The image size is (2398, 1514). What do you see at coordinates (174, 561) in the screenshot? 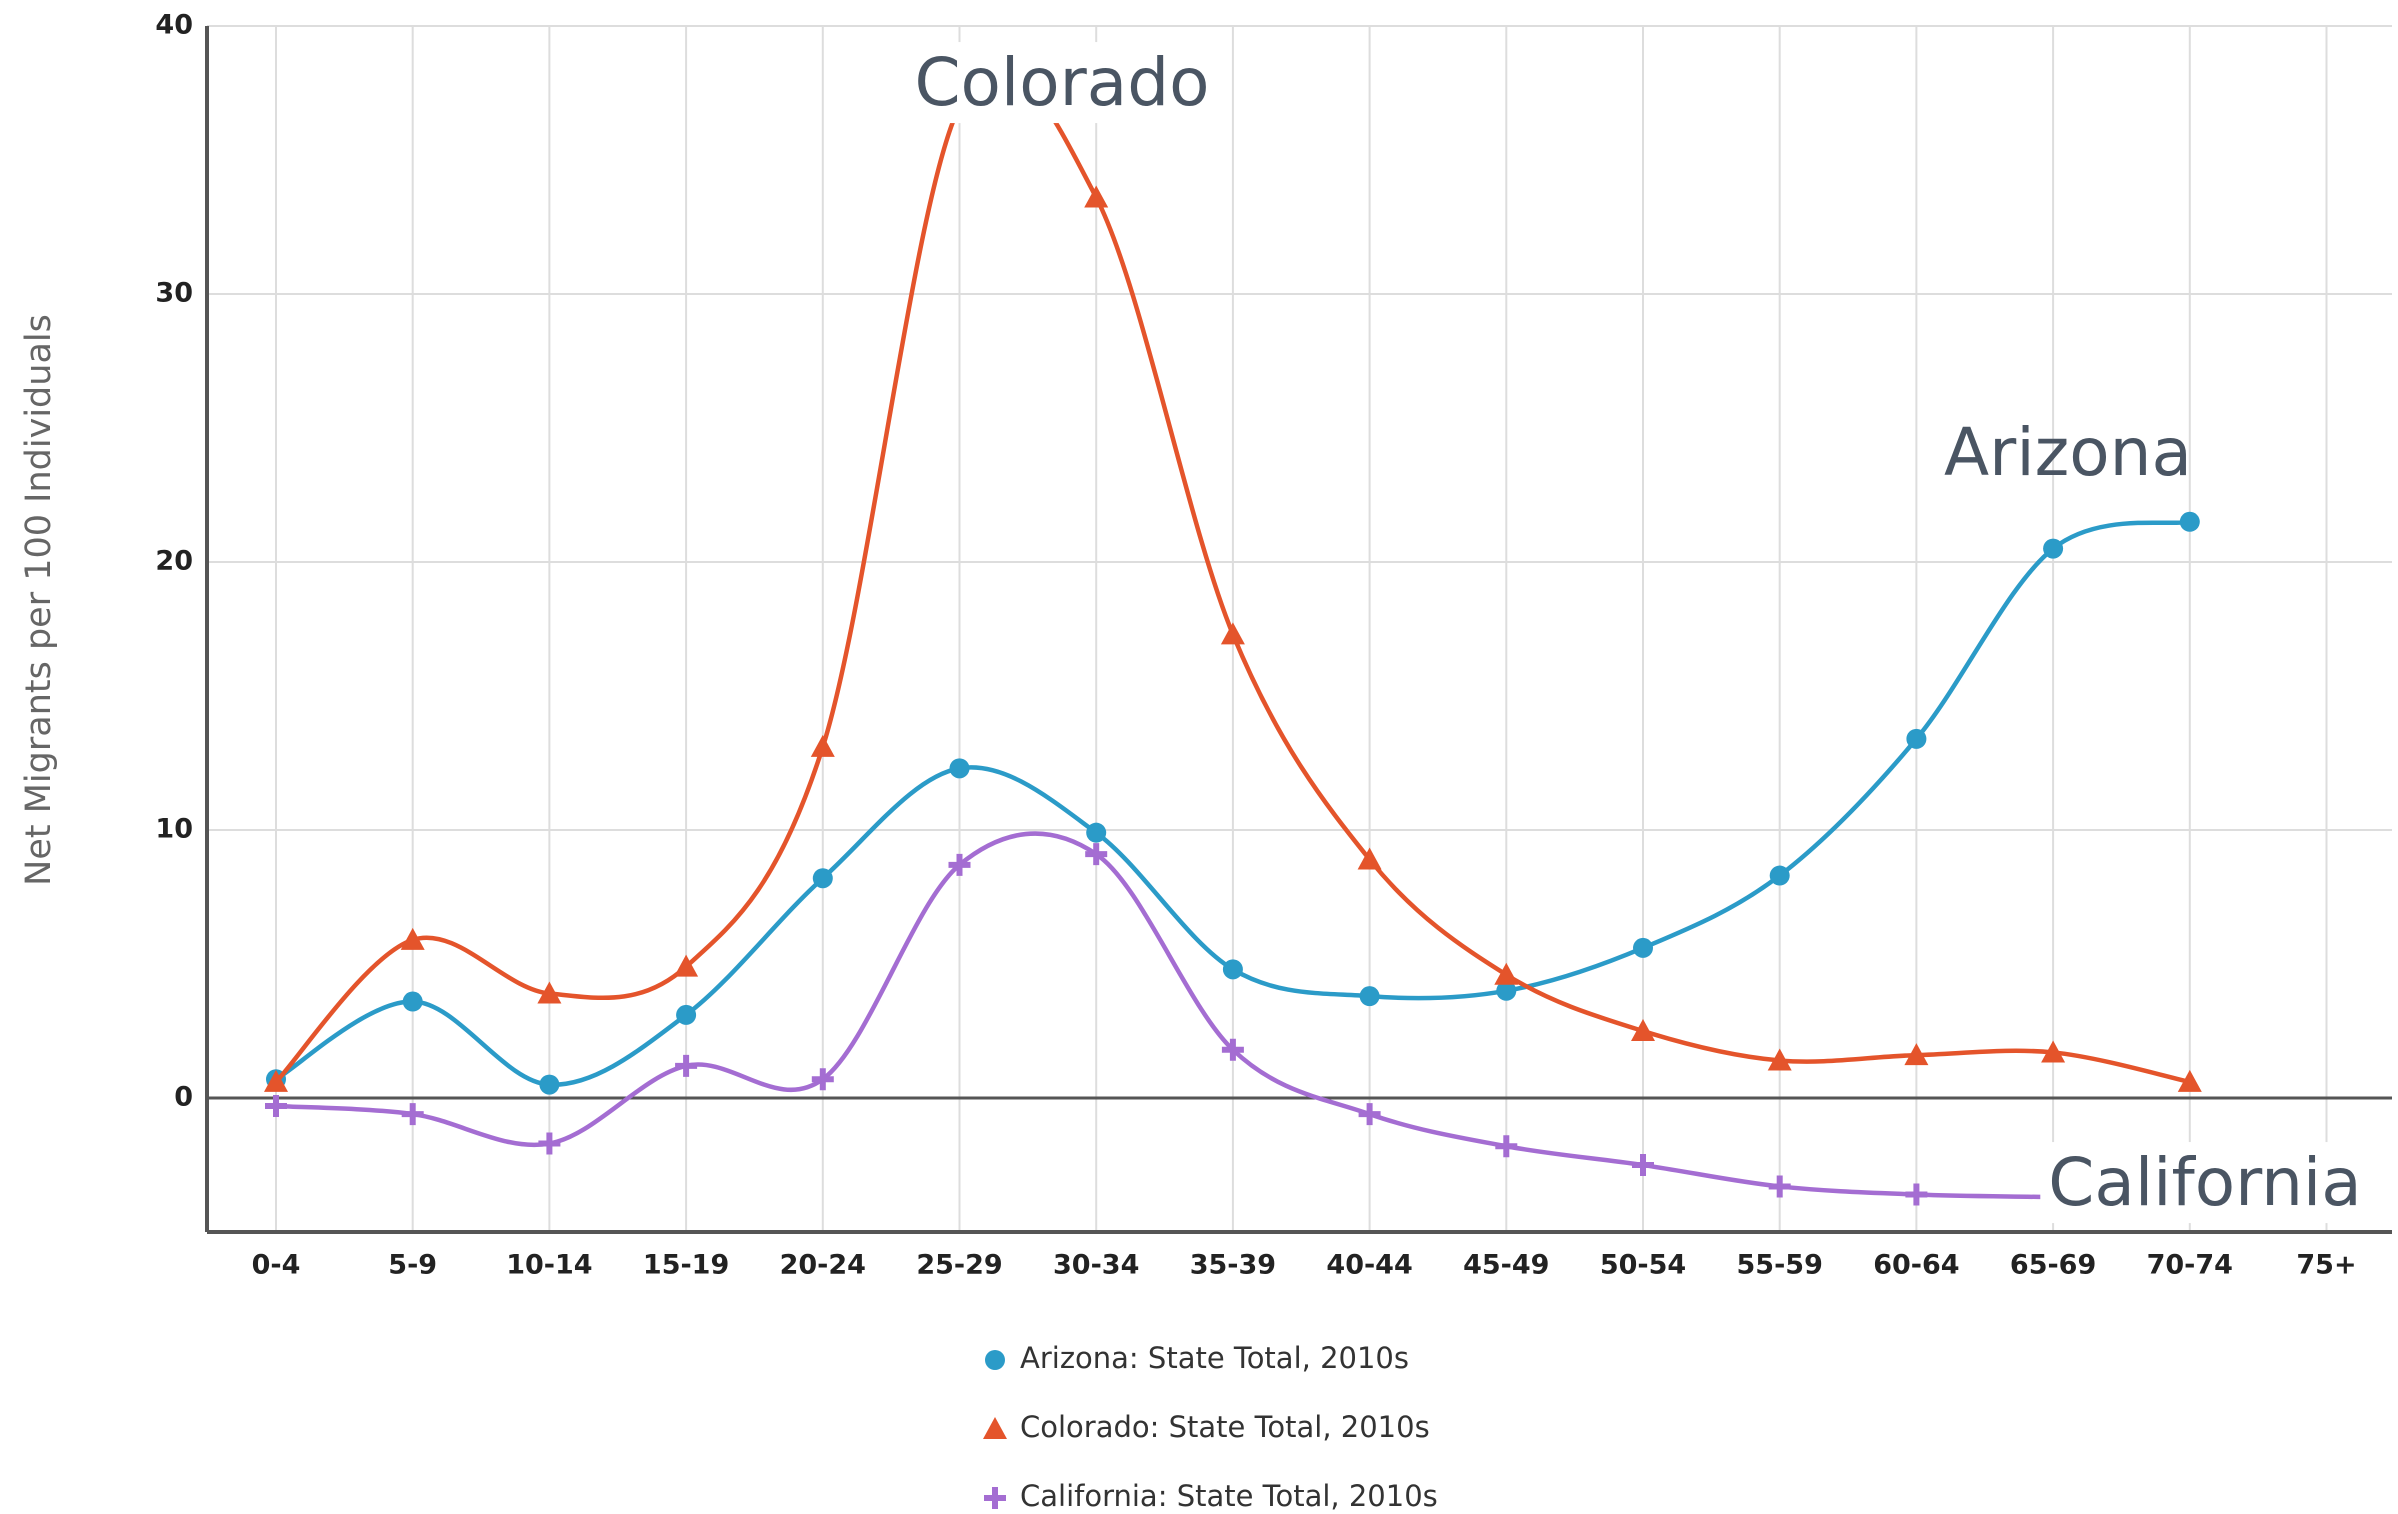
I see `y-tick-label: 20` at bounding box center [174, 561].